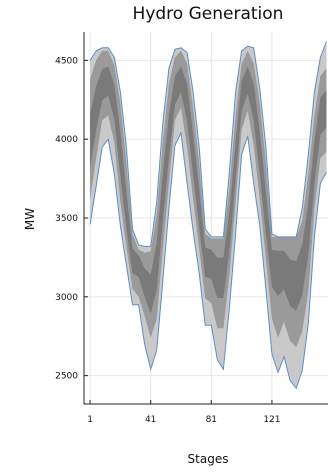  Describe the element at coordinates (150, 420) in the screenshot. I see `x-tick-label: 41` at that location.